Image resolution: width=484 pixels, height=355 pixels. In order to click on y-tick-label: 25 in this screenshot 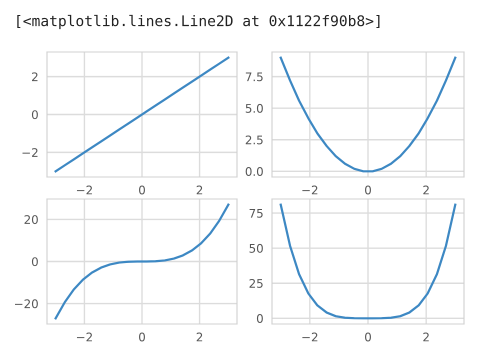, I will do `click(256, 283)`.